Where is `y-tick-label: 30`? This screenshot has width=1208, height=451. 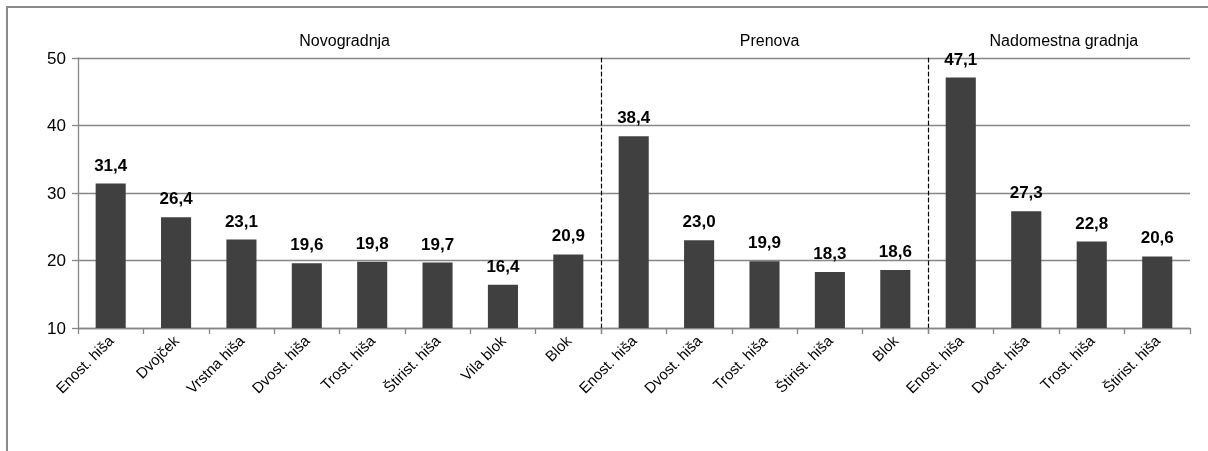
y-tick-label: 30 is located at coordinates (56, 193).